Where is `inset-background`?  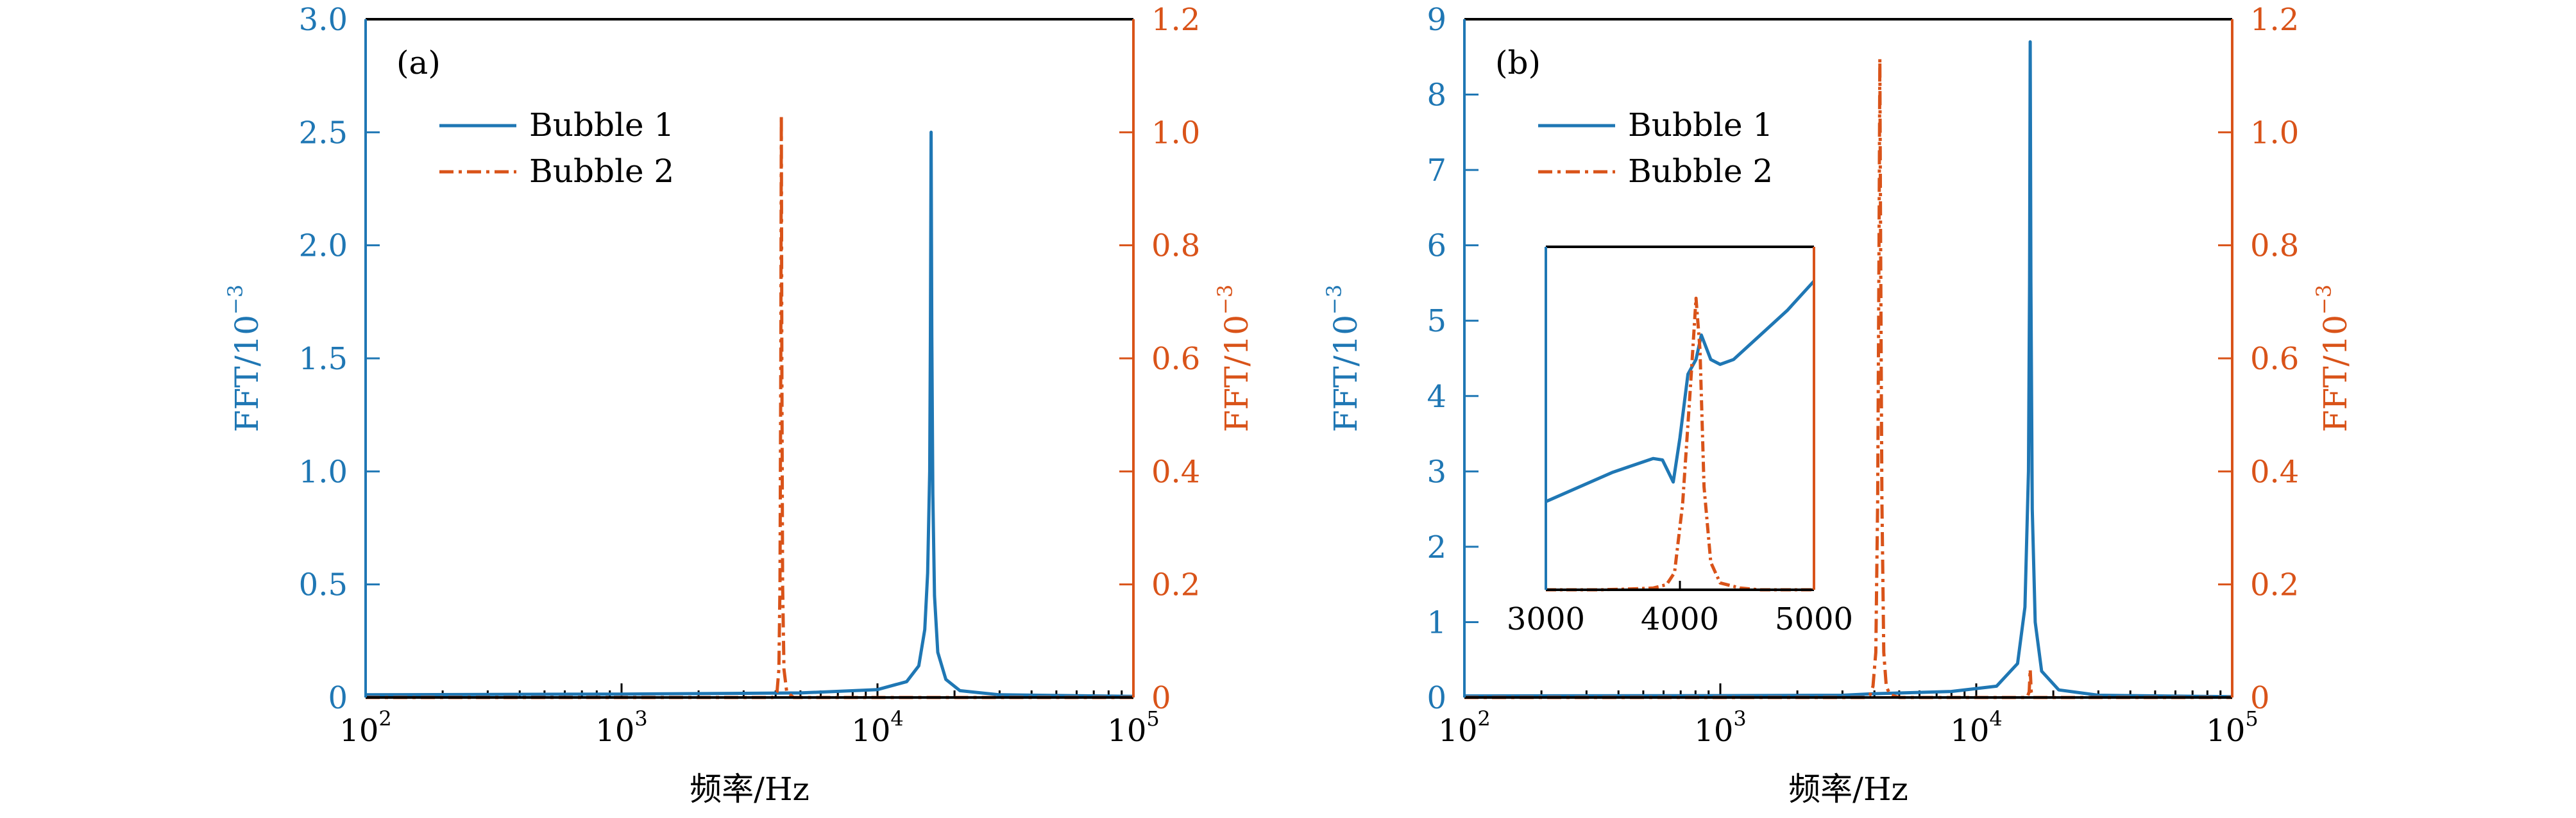 inset-background is located at coordinates (1680, 418).